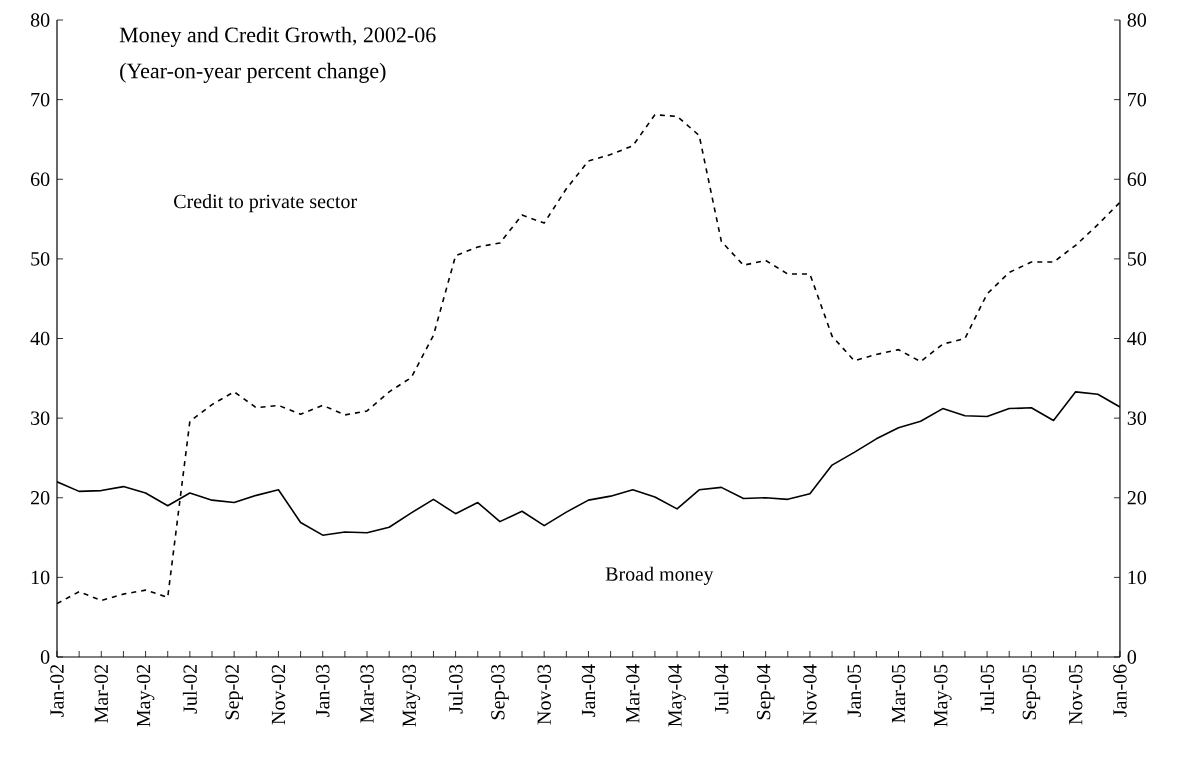  I want to click on x-tick-label: Mar-02, so click(101, 693).